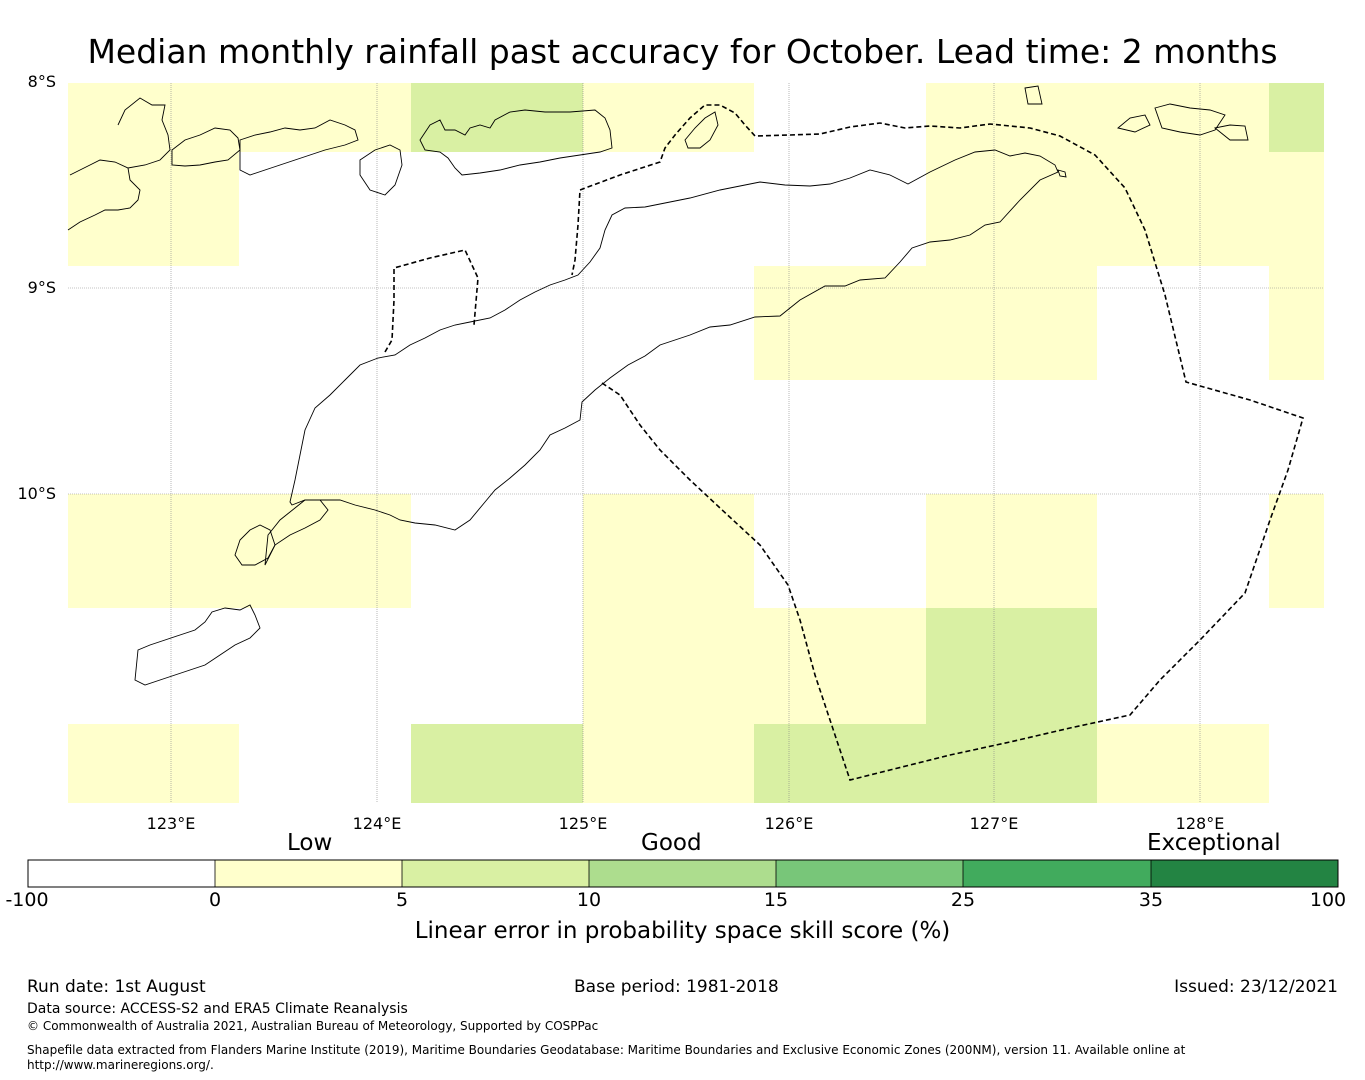 Image resolution: width=1365 pixels, height=1080 pixels. Describe the element at coordinates (1134, 123) in the screenshot. I see `moa-island` at that location.